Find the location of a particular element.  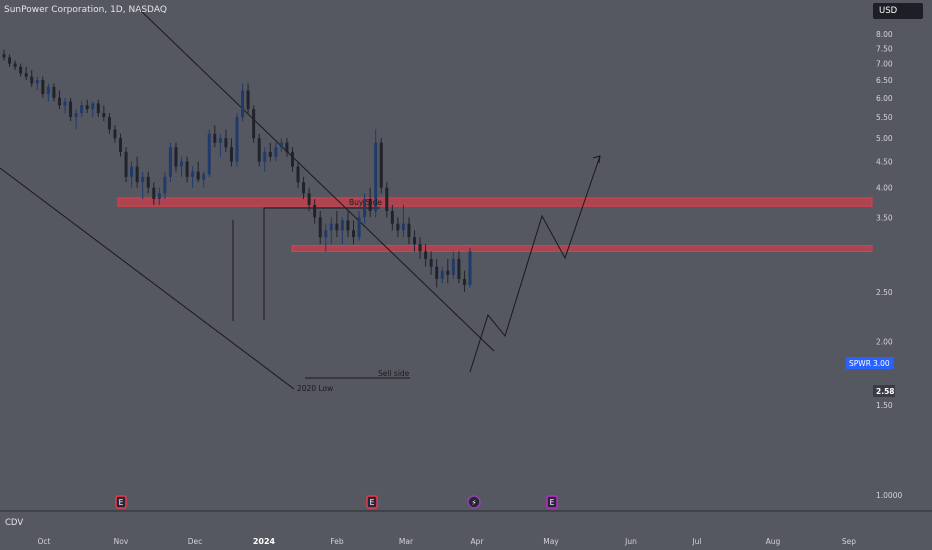

y-tick-label: 1.50 is located at coordinates (884, 405).